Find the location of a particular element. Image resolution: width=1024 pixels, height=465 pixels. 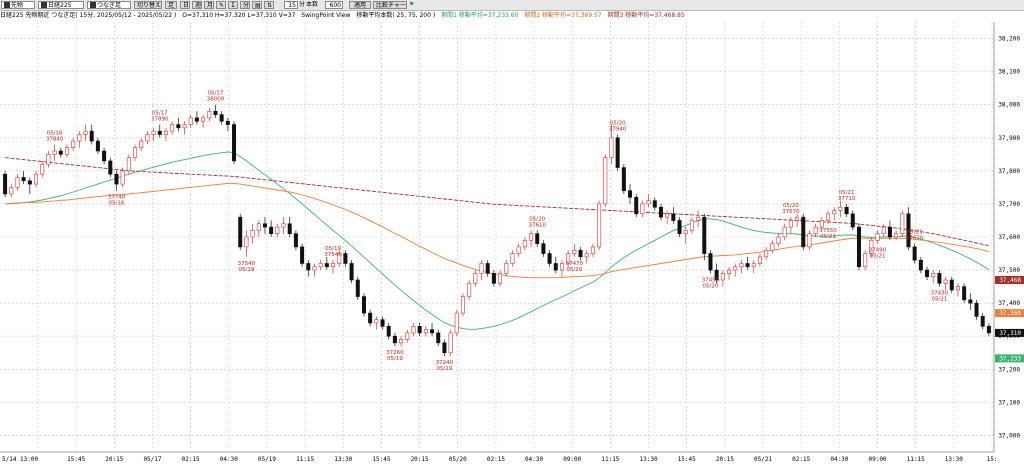

x-tick-label: 15: is located at coordinates (992, 459).